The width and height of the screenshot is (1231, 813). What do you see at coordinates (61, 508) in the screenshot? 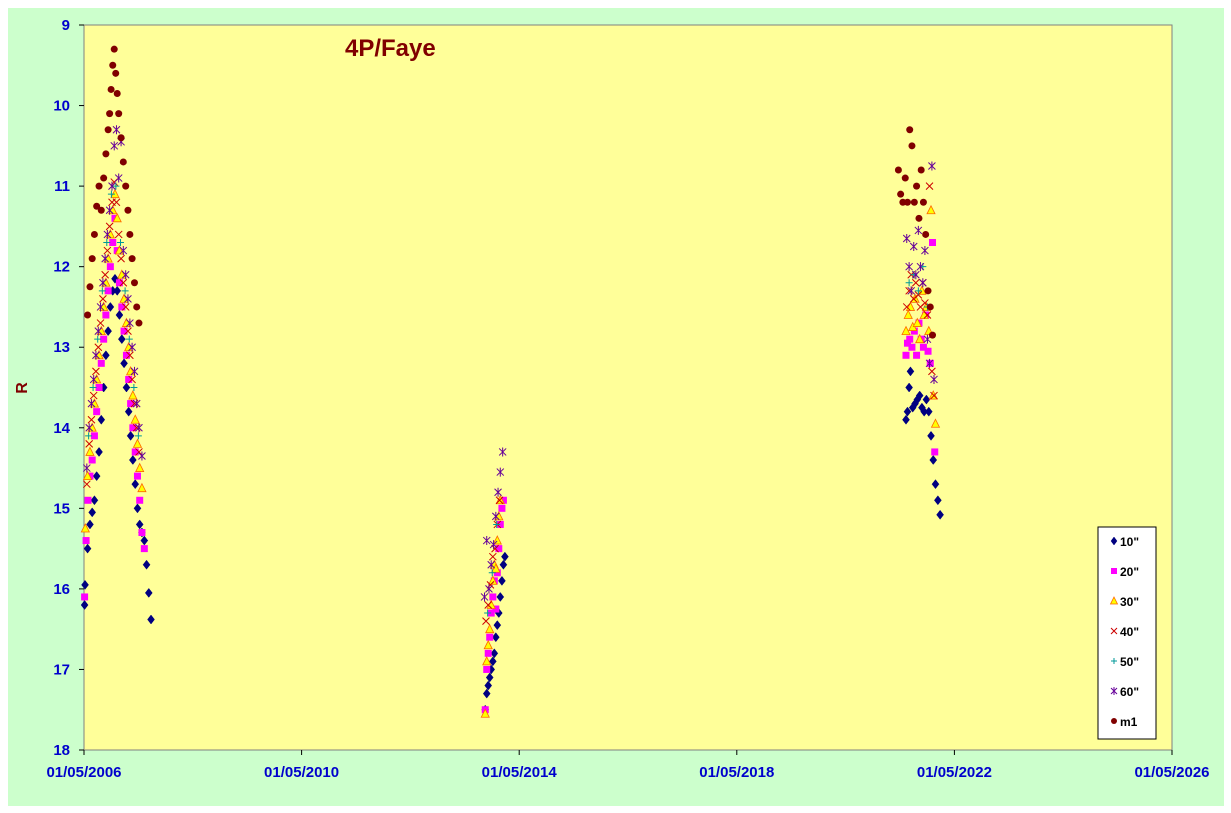
I see `y-tick-label: 15` at bounding box center [61, 508].